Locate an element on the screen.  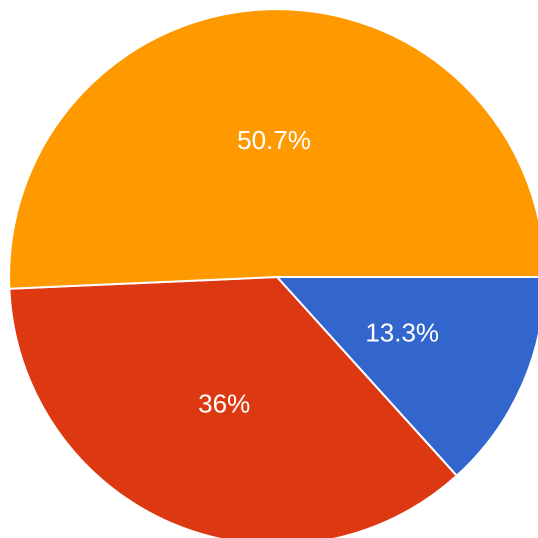
data-label: 50.7% is located at coordinates (274, 140).